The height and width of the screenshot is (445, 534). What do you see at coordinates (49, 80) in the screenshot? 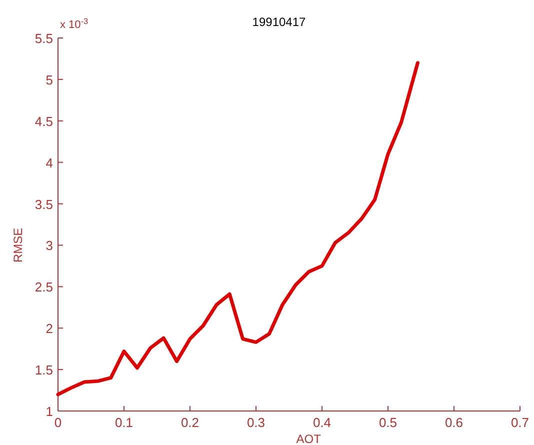
I see `y-tick-label: 5` at bounding box center [49, 80].